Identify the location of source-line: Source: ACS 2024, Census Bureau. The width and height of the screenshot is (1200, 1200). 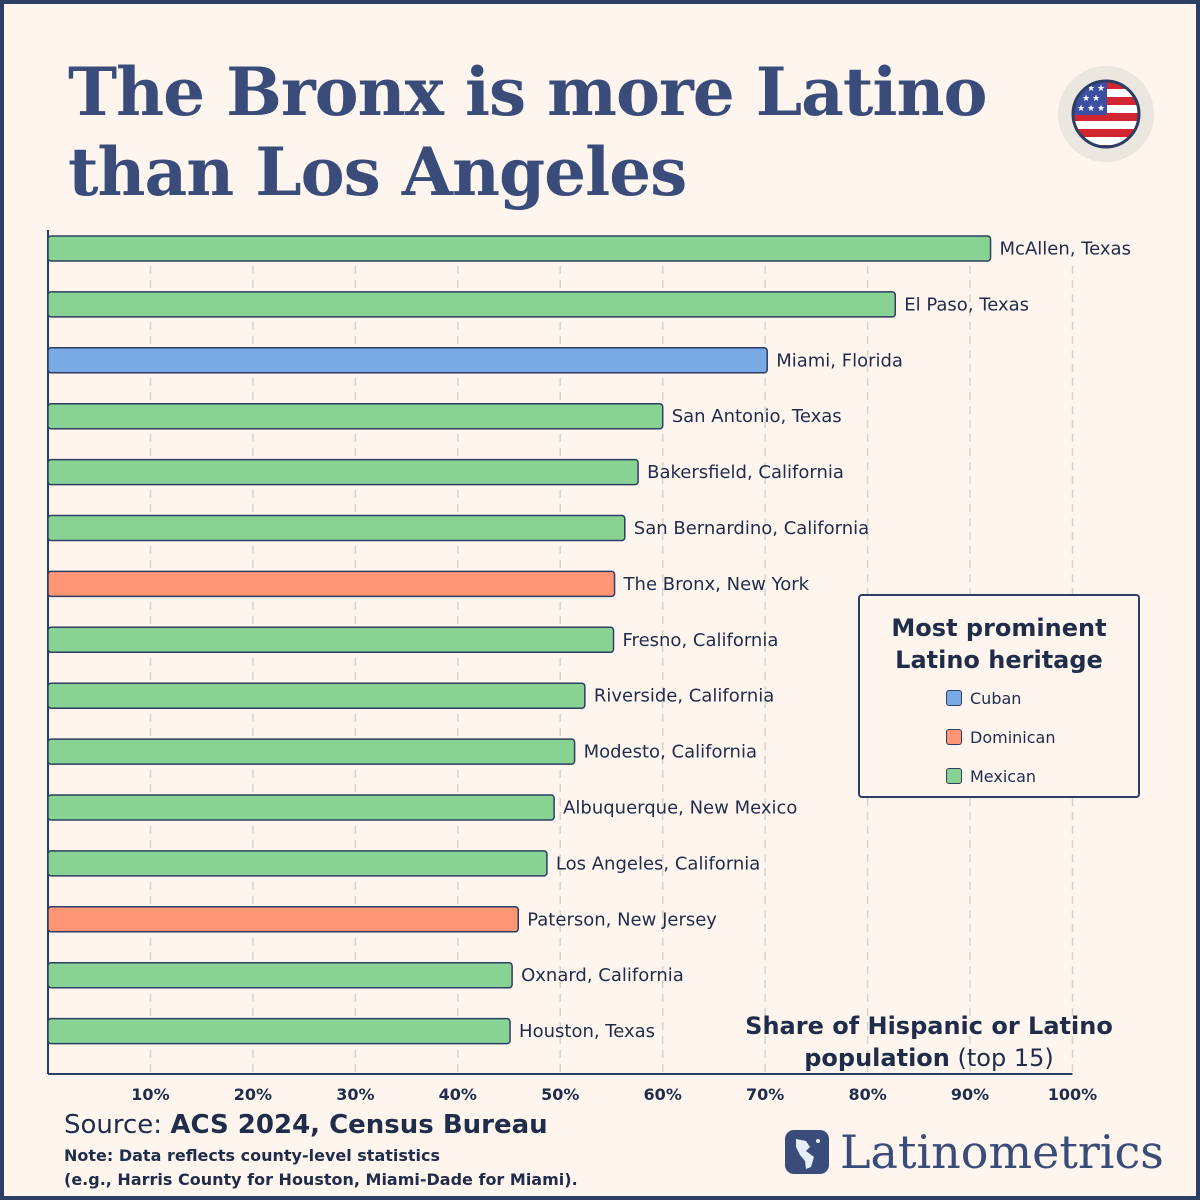
(306, 1125).